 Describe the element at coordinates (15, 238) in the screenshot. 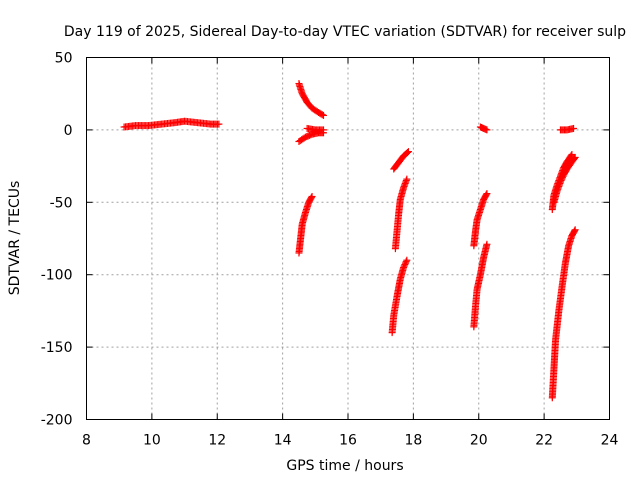

I see `y-axis-label: SDTVAR / TECUs` at that location.